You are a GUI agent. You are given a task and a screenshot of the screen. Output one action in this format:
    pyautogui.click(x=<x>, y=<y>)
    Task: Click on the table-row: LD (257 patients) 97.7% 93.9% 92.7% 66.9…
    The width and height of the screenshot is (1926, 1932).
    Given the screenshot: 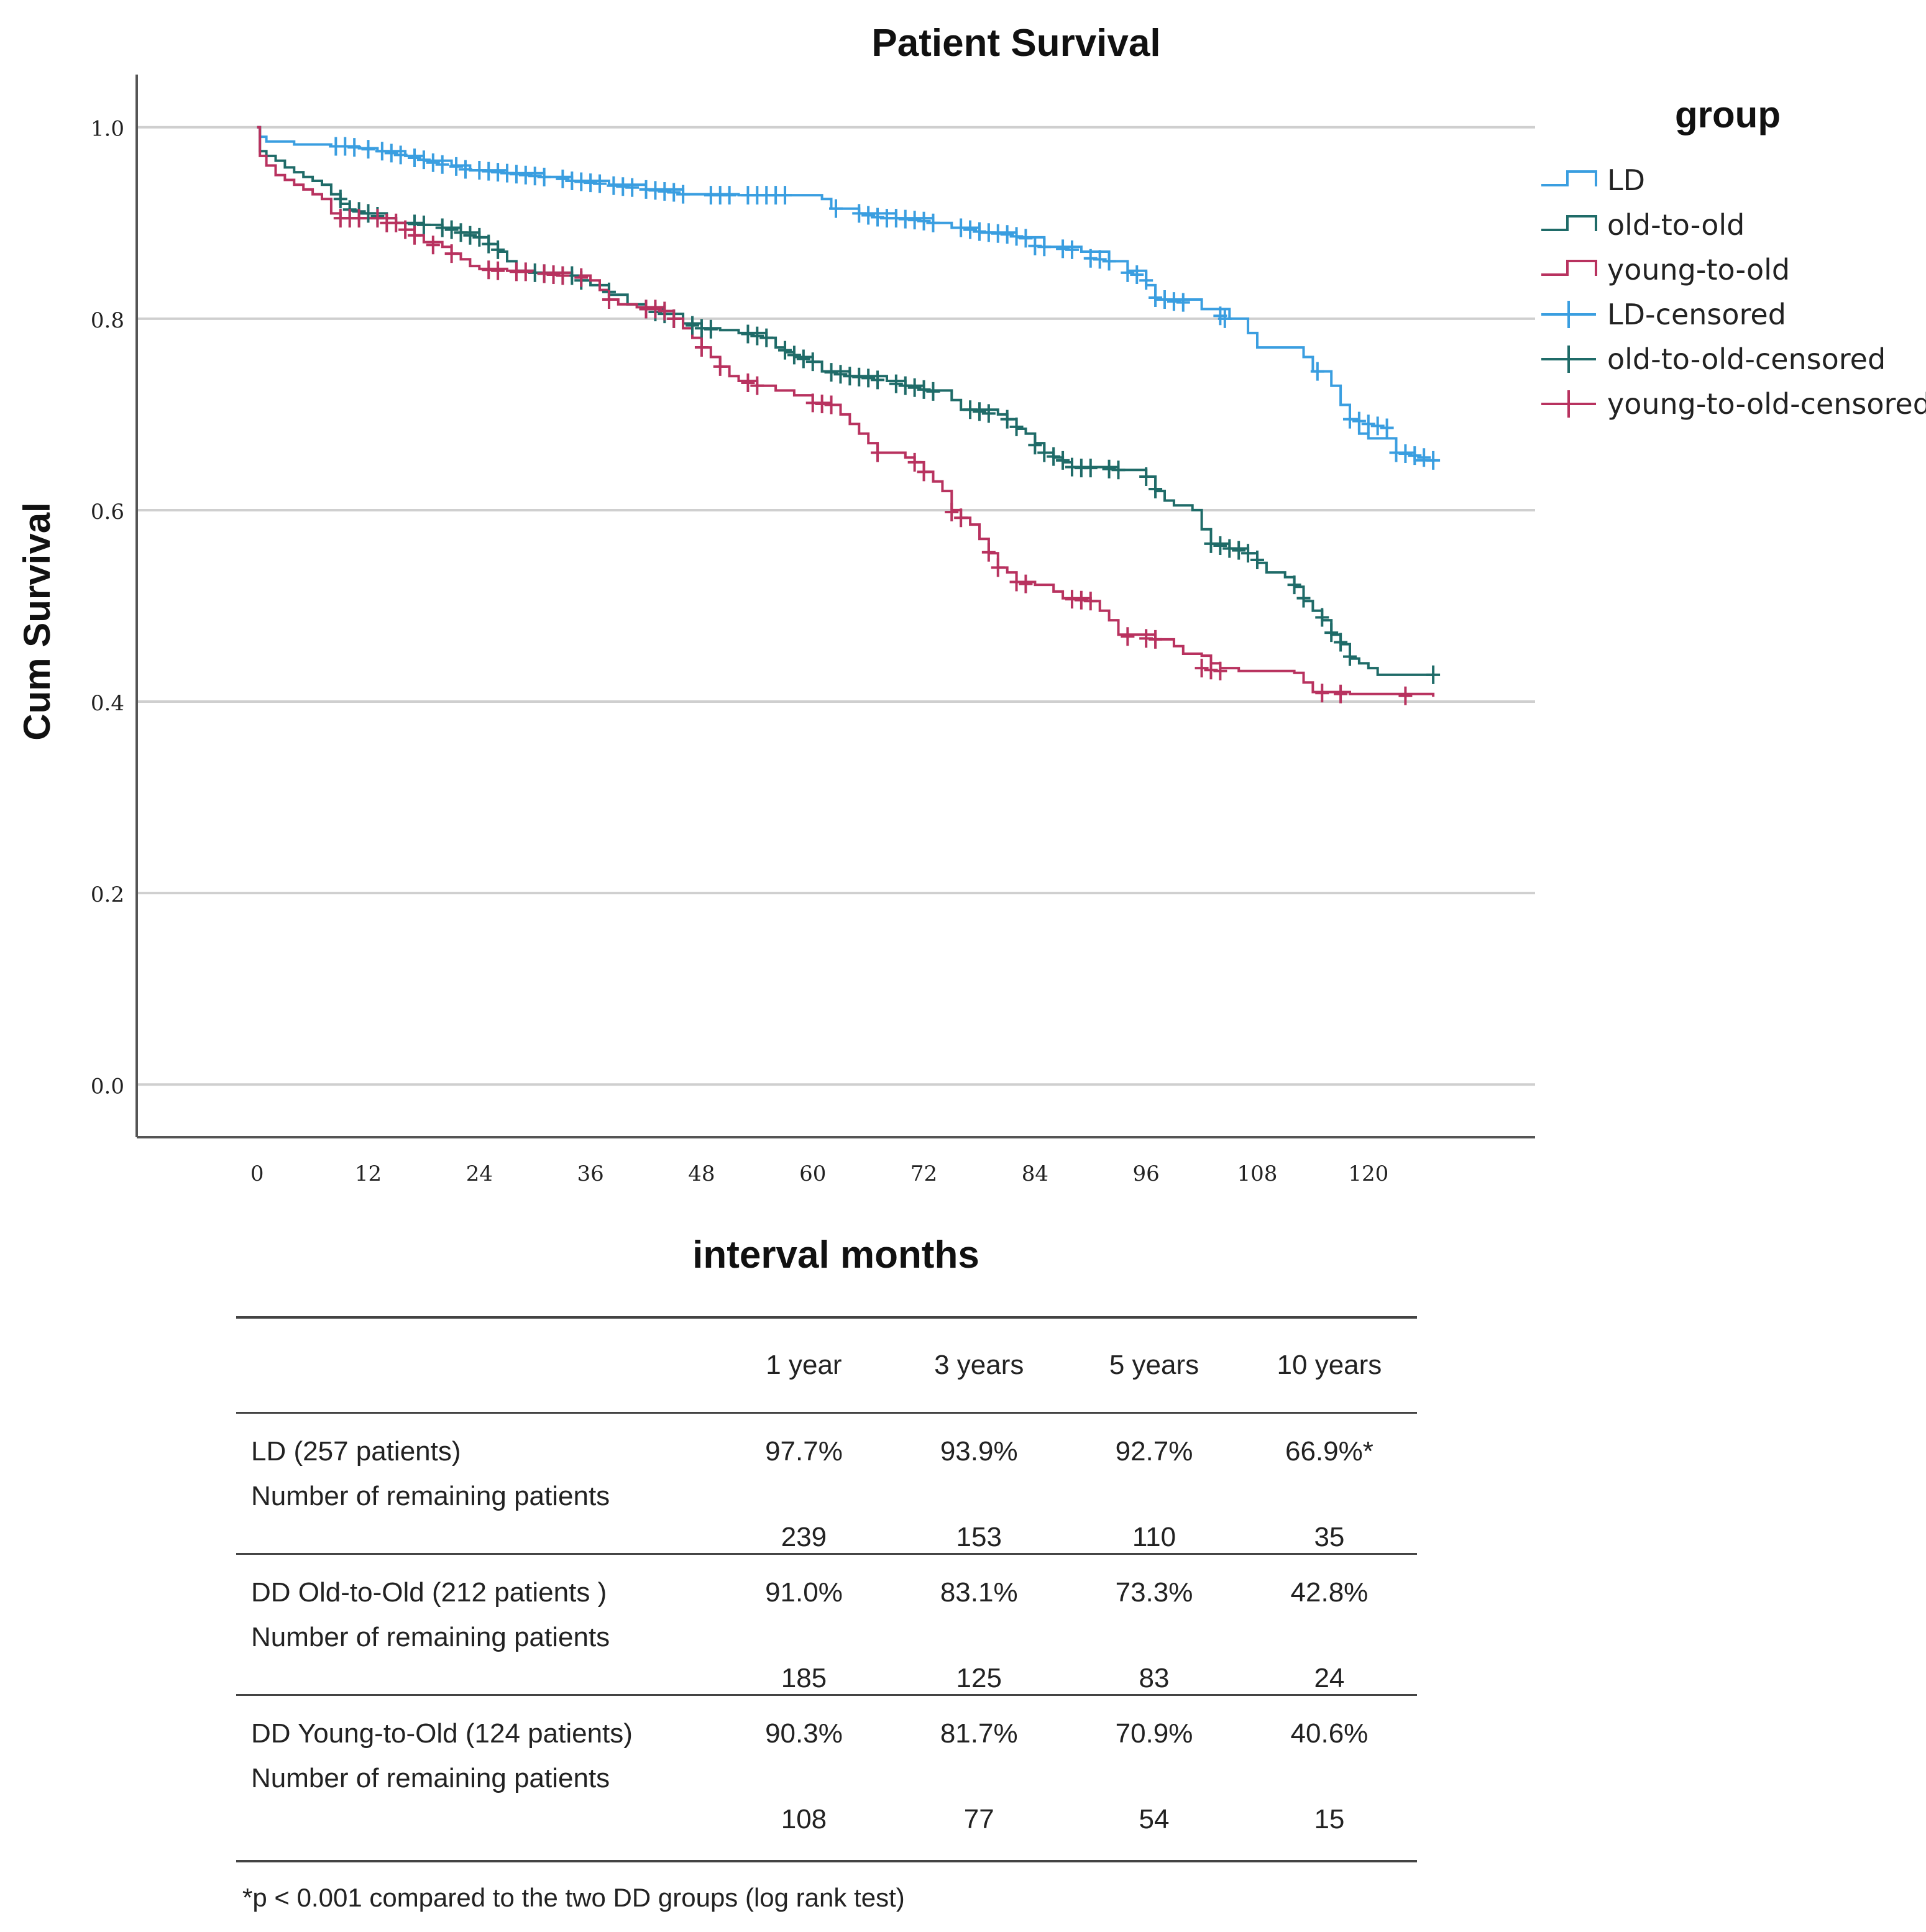 What is the action you would take?
    pyautogui.click(x=826, y=1440)
    